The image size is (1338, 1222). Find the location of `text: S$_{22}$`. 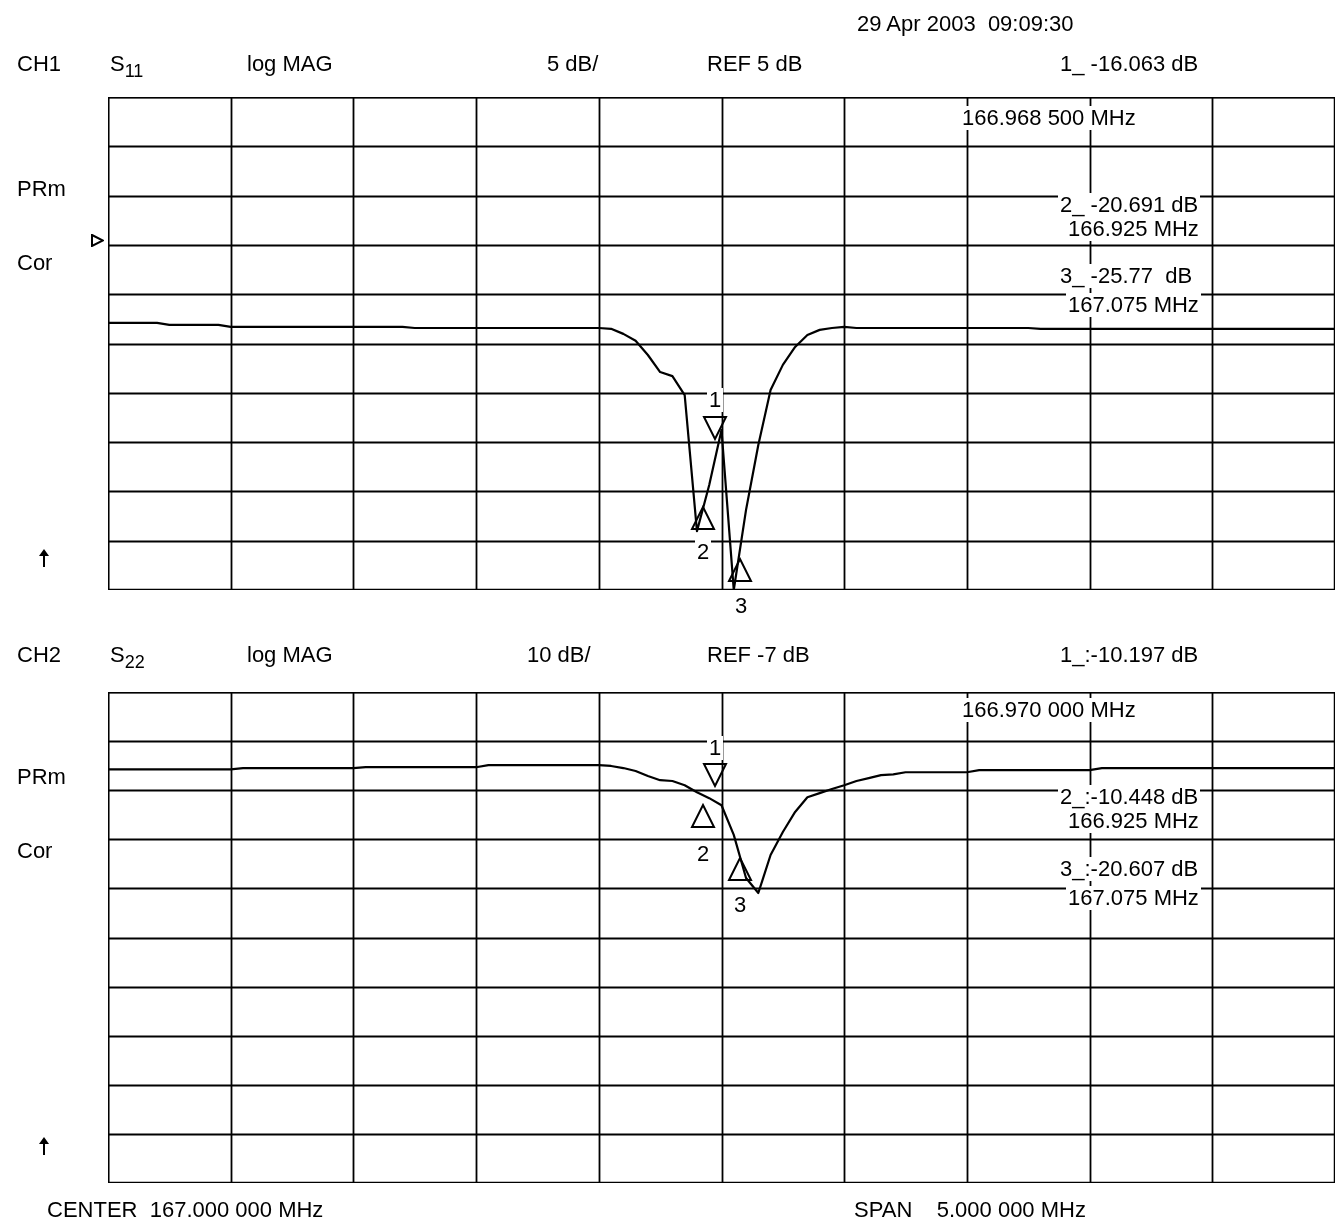

text: S$_{22}$ is located at coordinates (127, 657).